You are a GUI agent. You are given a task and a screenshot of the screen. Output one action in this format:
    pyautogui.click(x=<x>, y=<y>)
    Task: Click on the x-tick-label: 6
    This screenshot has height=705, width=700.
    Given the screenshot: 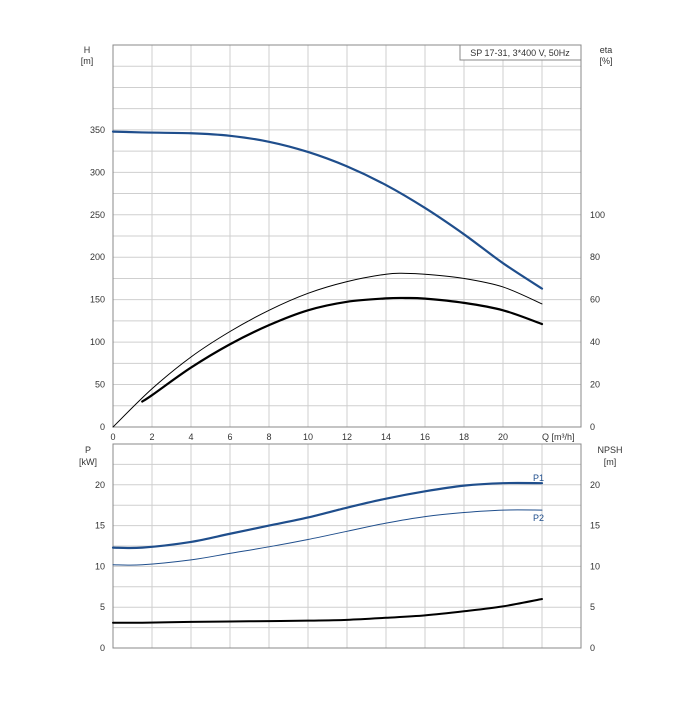 What is the action you would take?
    pyautogui.click(x=229, y=437)
    